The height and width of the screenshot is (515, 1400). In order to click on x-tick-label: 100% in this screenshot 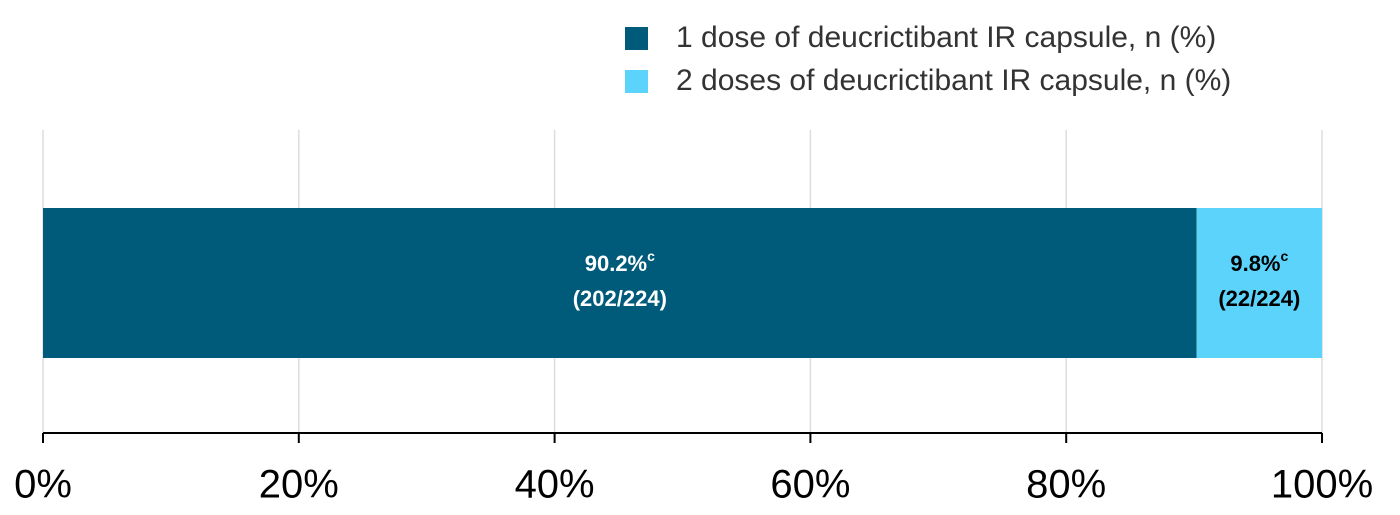, I will do `click(1322, 485)`.